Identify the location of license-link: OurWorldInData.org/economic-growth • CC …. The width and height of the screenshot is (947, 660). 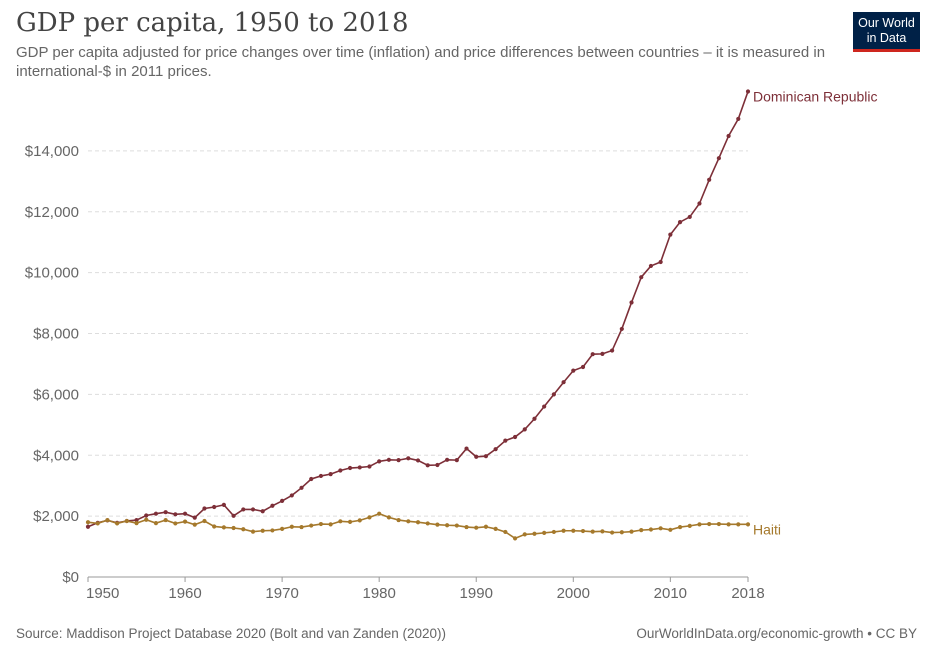
(776, 633).